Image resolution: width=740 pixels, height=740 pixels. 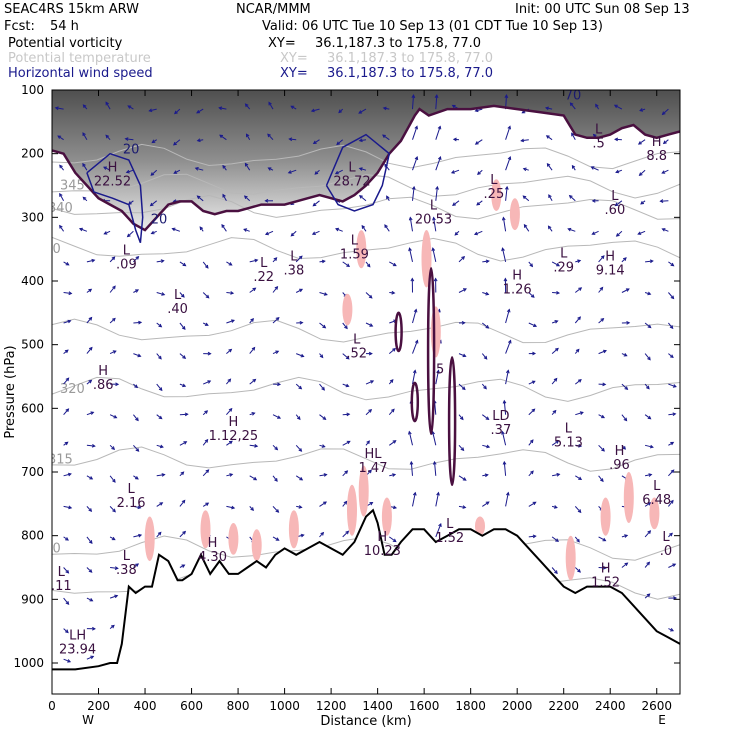 I want to click on forecast-label: Fcst:, so click(x=19, y=26).